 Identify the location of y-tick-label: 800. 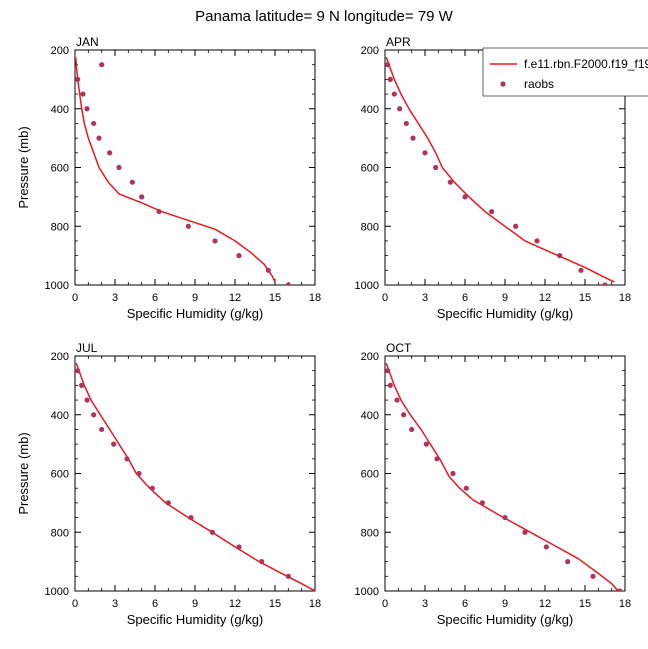
(60, 533).